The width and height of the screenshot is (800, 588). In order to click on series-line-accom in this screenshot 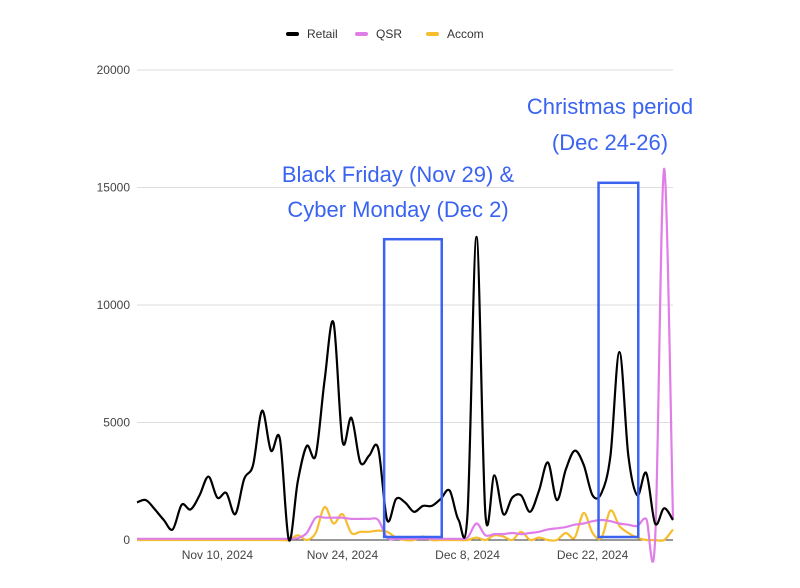, I will do `click(405, 523)`.